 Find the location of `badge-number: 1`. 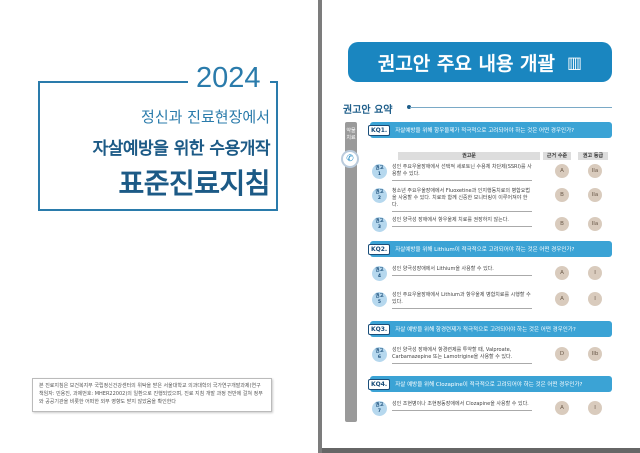

badge-number: 1 is located at coordinates (379, 174).